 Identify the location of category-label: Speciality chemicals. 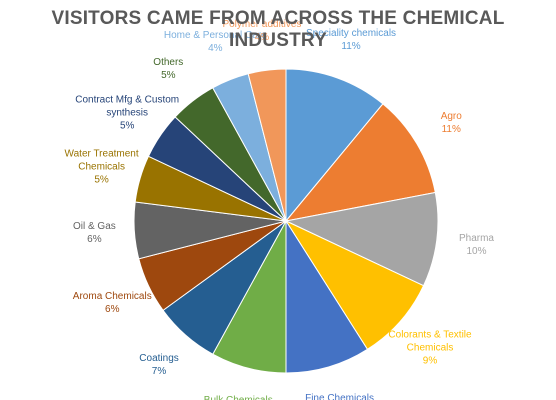
(351, 34).